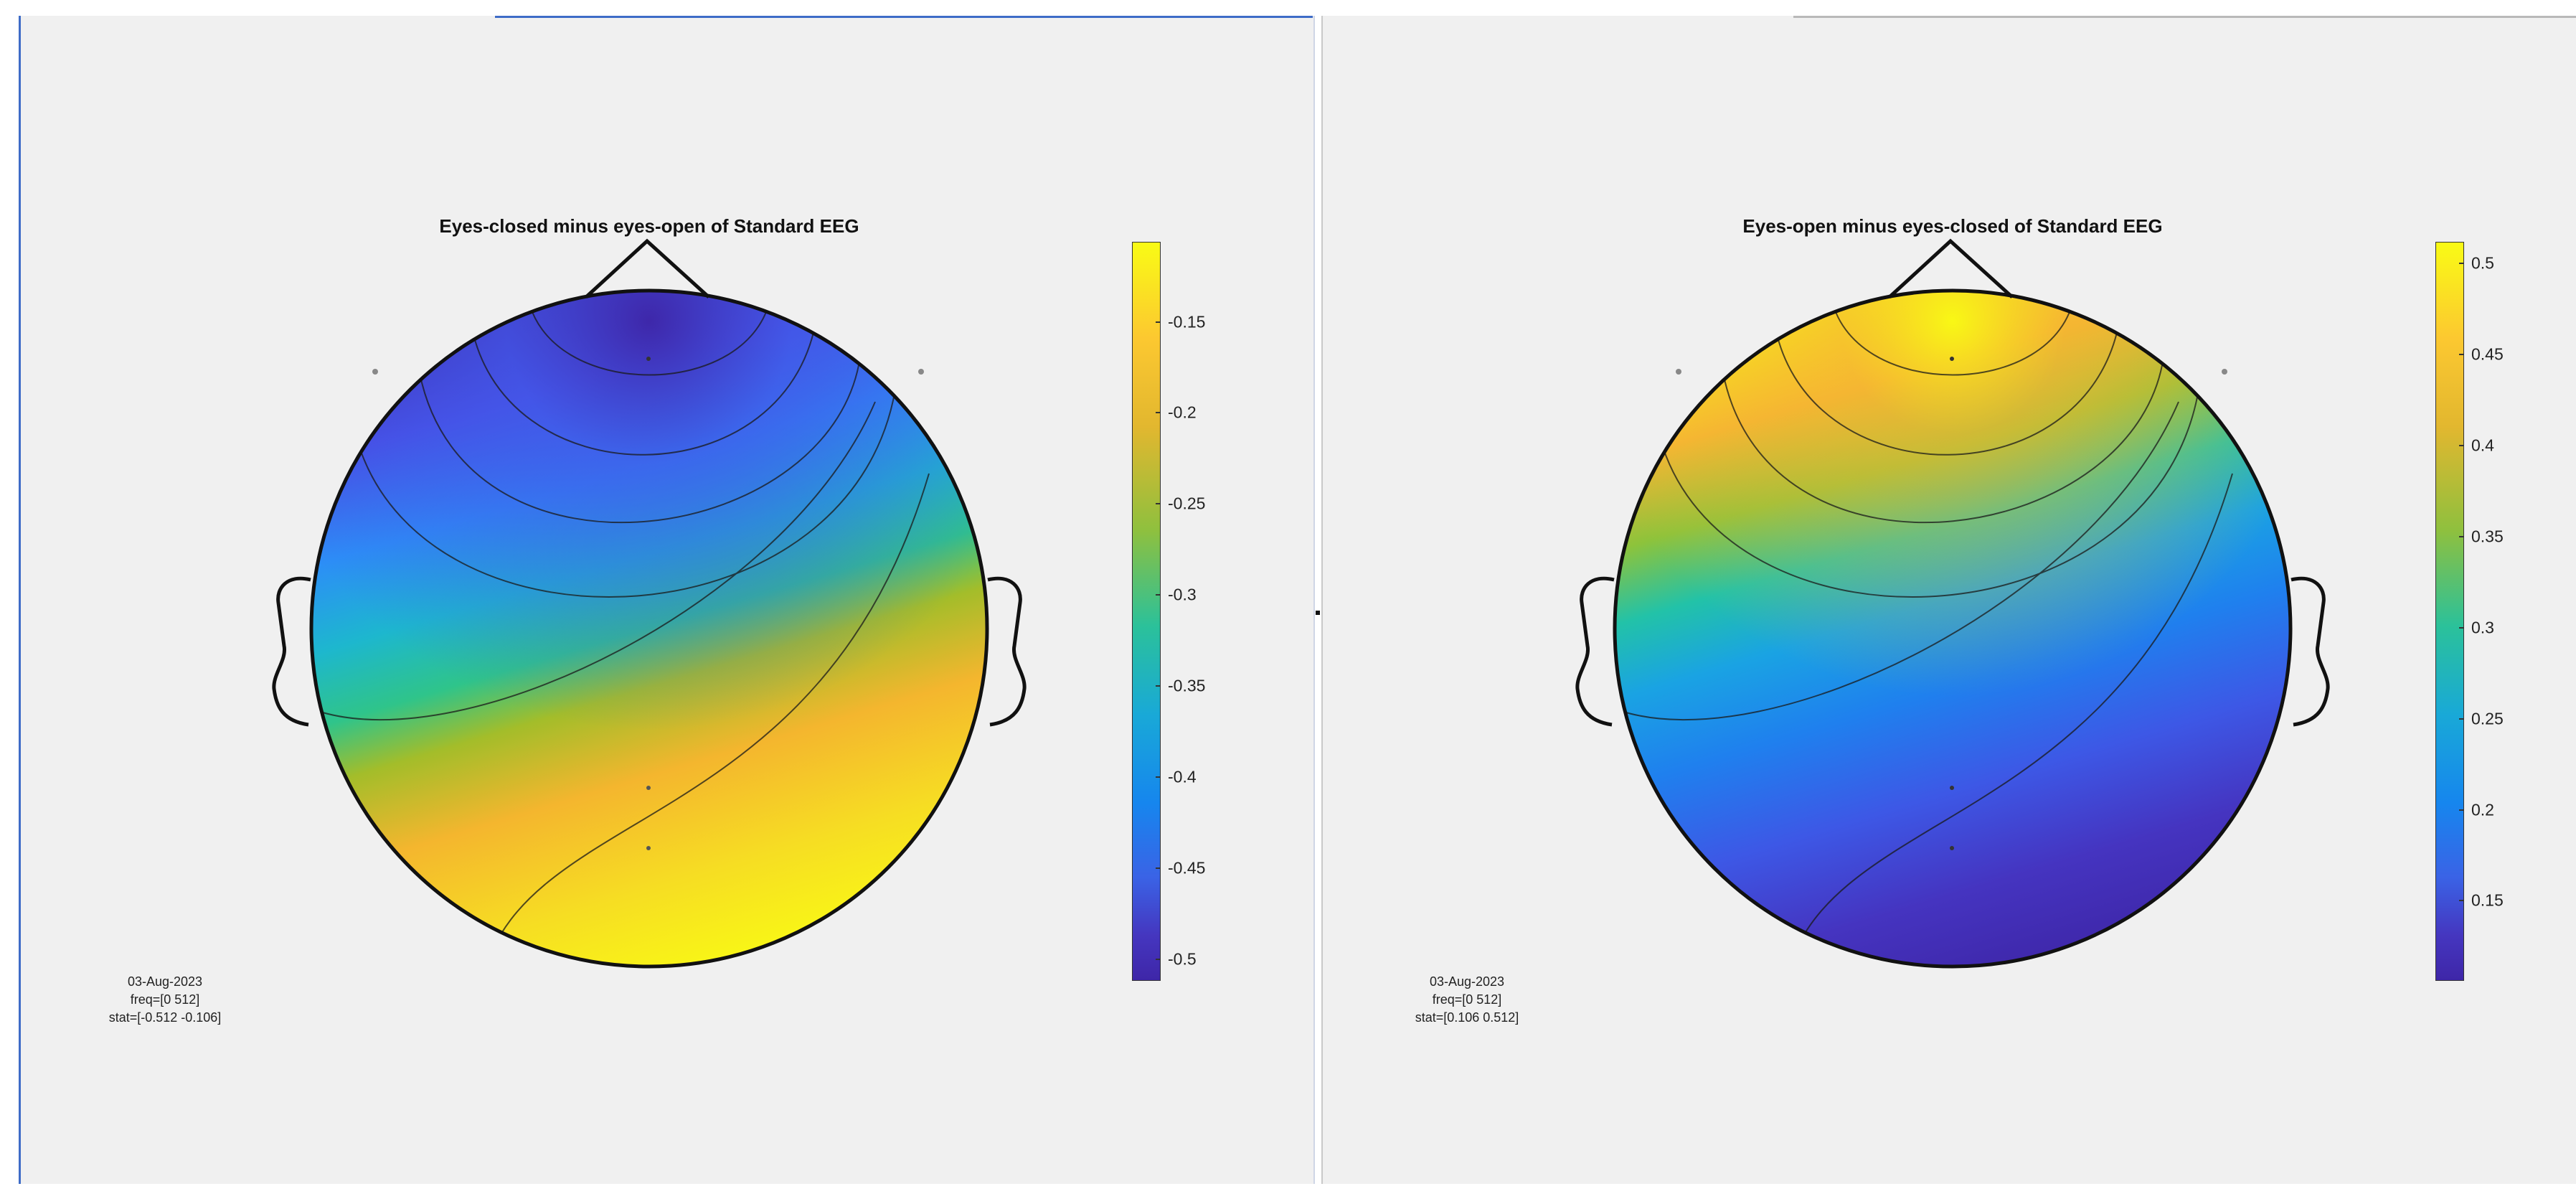 This screenshot has height=1204, width=2576. What do you see at coordinates (622, 627) in the screenshot?
I see `contour-lines-left` at bounding box center [622, 627].